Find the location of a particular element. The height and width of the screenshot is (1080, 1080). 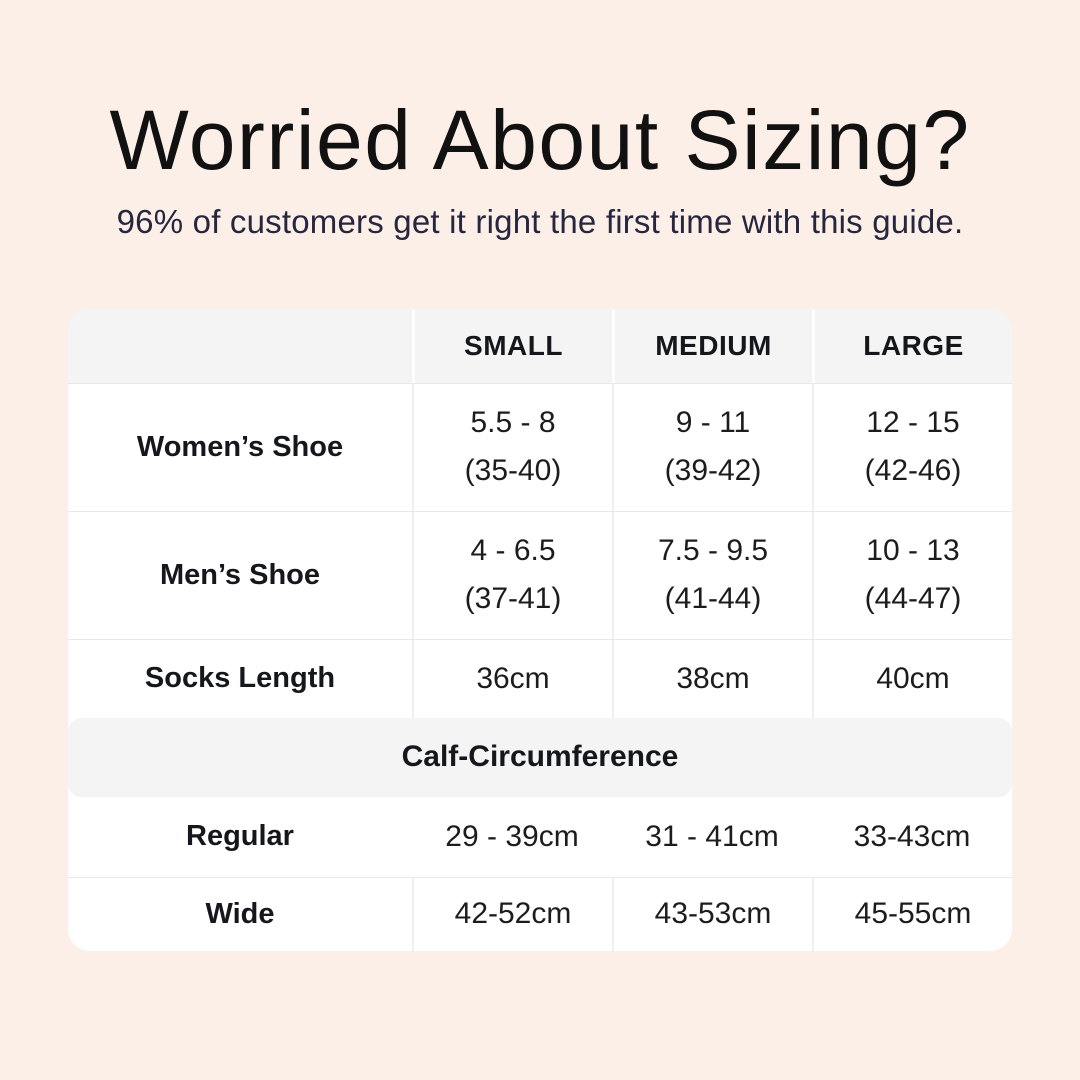

column-header-small: SMALL is located at coordinates (512, 345).